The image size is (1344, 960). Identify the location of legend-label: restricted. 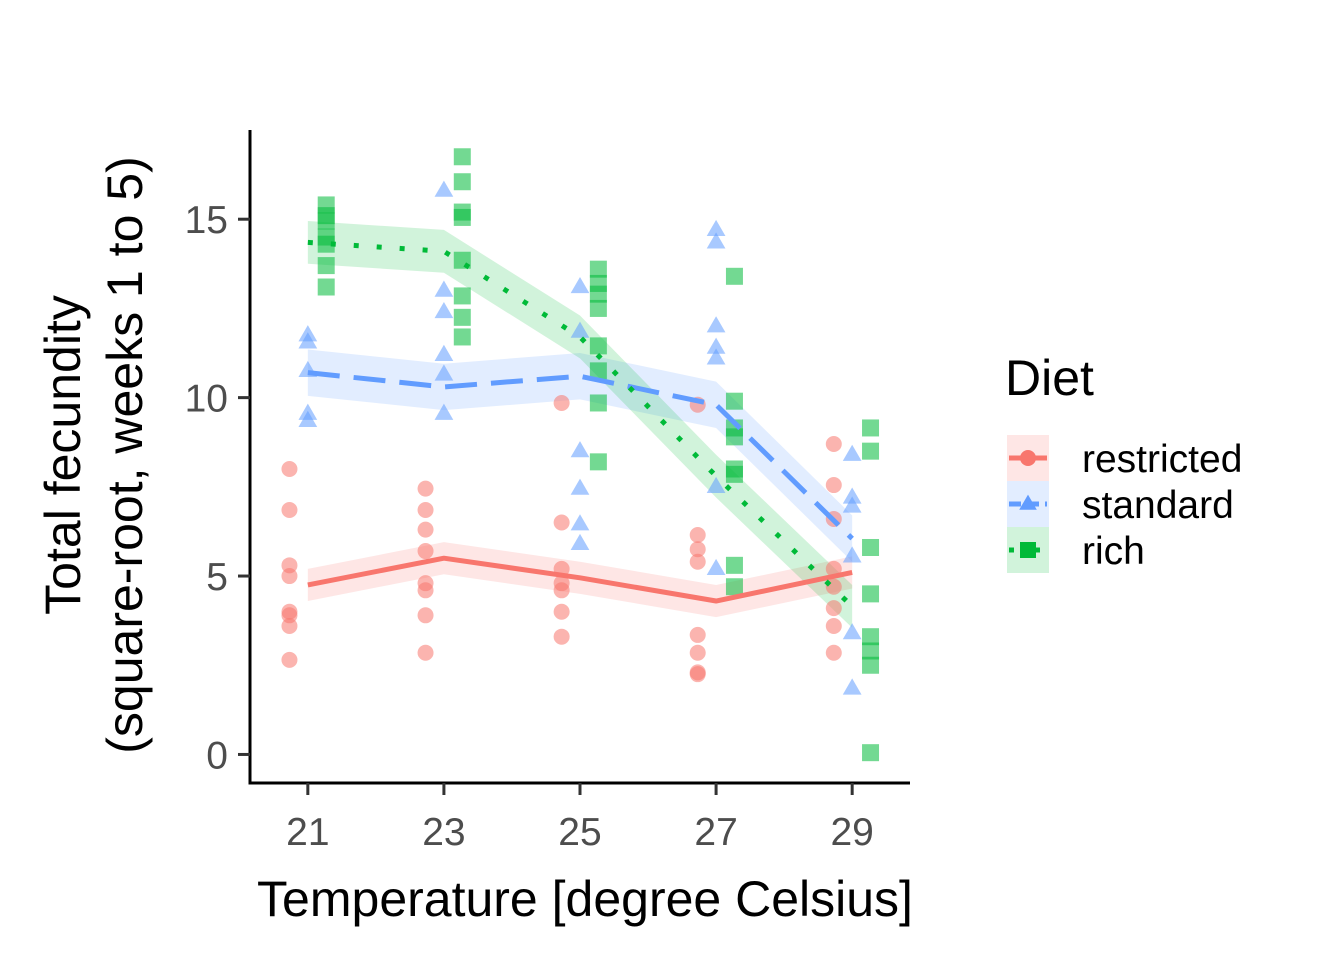
(1162, 459).